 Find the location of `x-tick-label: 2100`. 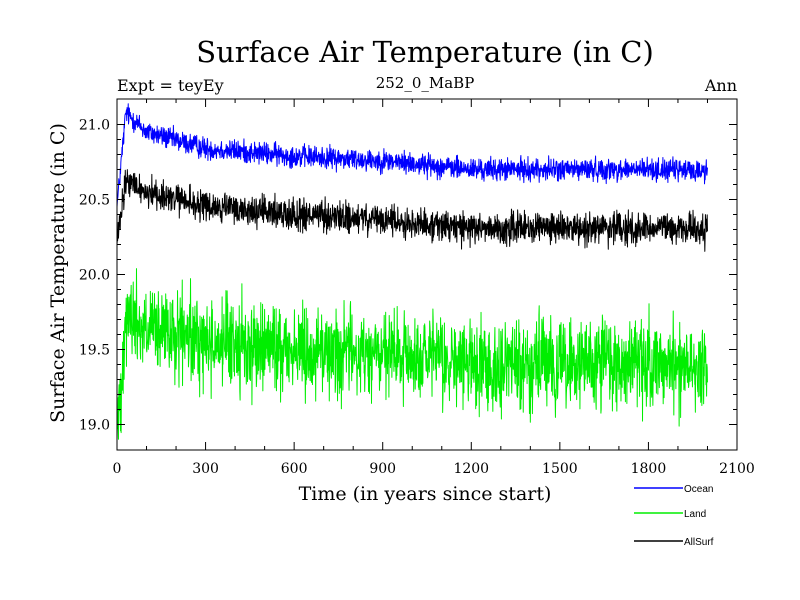

x-tick-label: 2100 is located at coordinates (737, 469).